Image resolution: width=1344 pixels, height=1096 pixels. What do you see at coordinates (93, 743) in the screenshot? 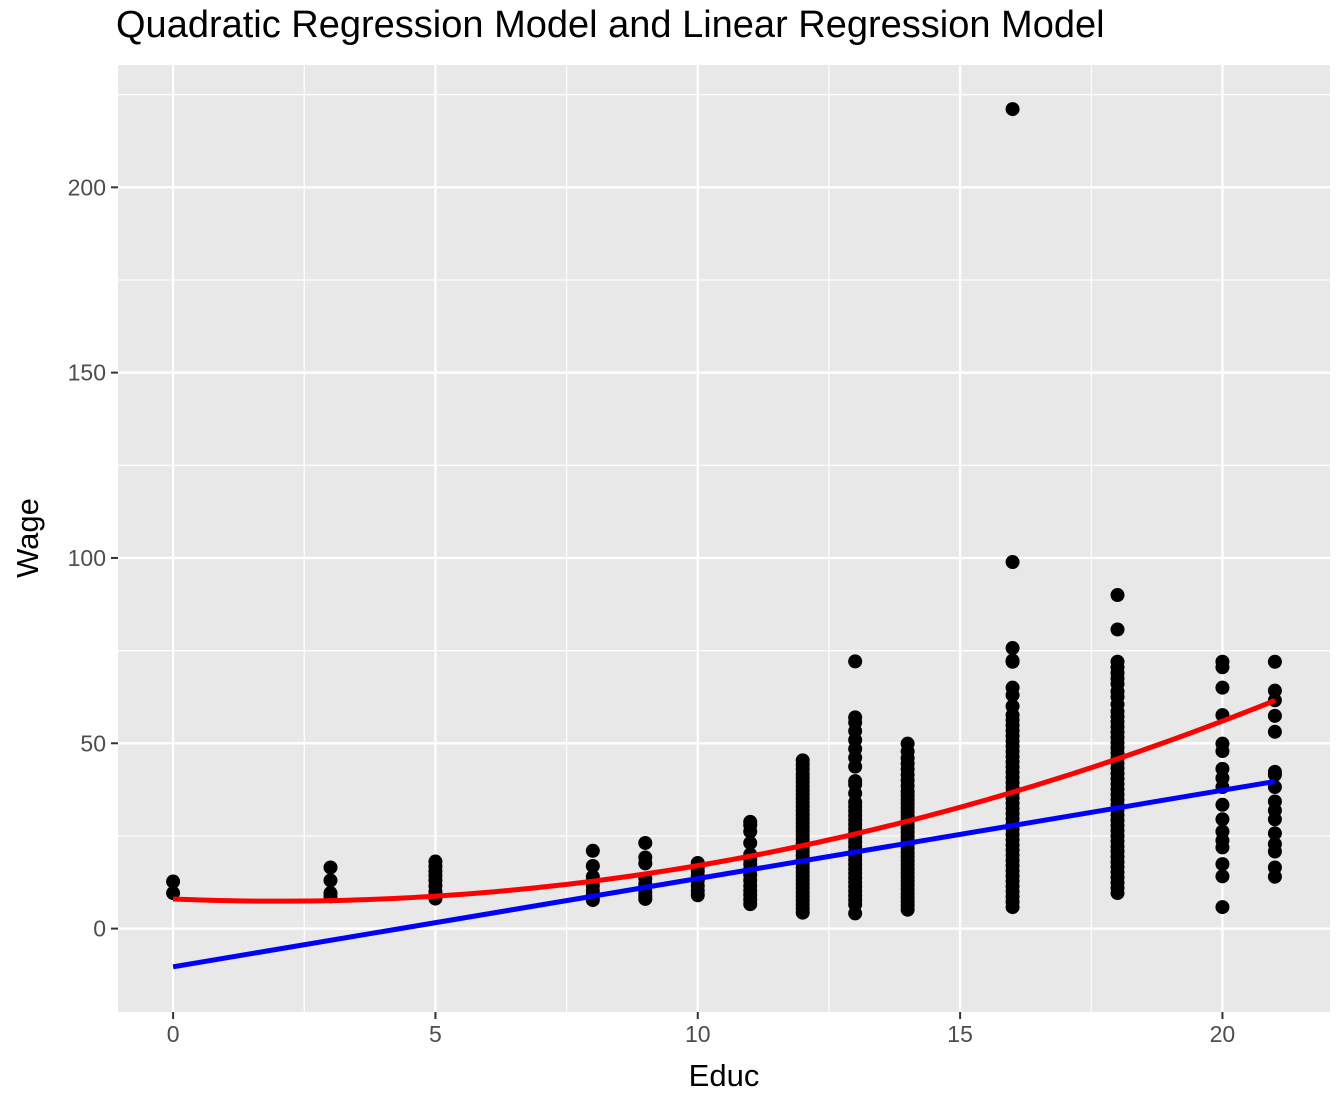
I see `y-tick-label: 50` at bounding box center [93, 743].